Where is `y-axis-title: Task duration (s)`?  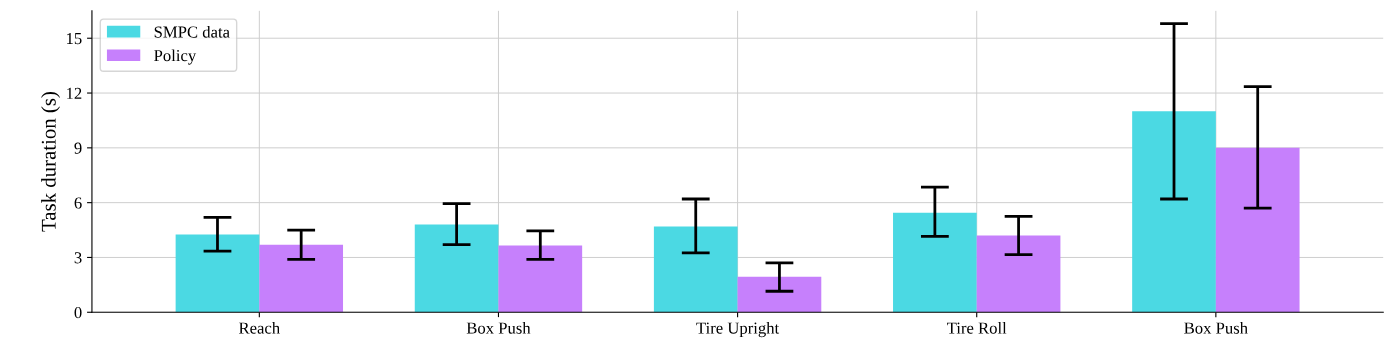 y-axis-title: Task duration (s) is located at coordinates (50, 162).